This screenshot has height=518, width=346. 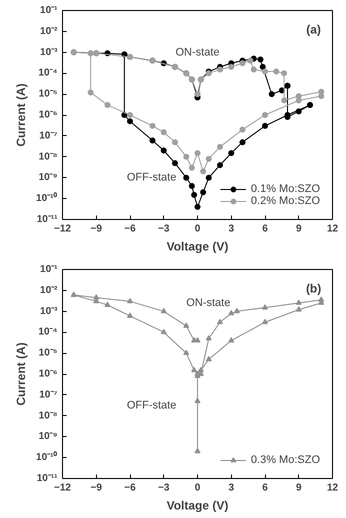 What do you see at coordinates (285, 460) in the screenshot?
I see `legend-label: 0.3% Mo:SZO` at bounding box center [285, 460].